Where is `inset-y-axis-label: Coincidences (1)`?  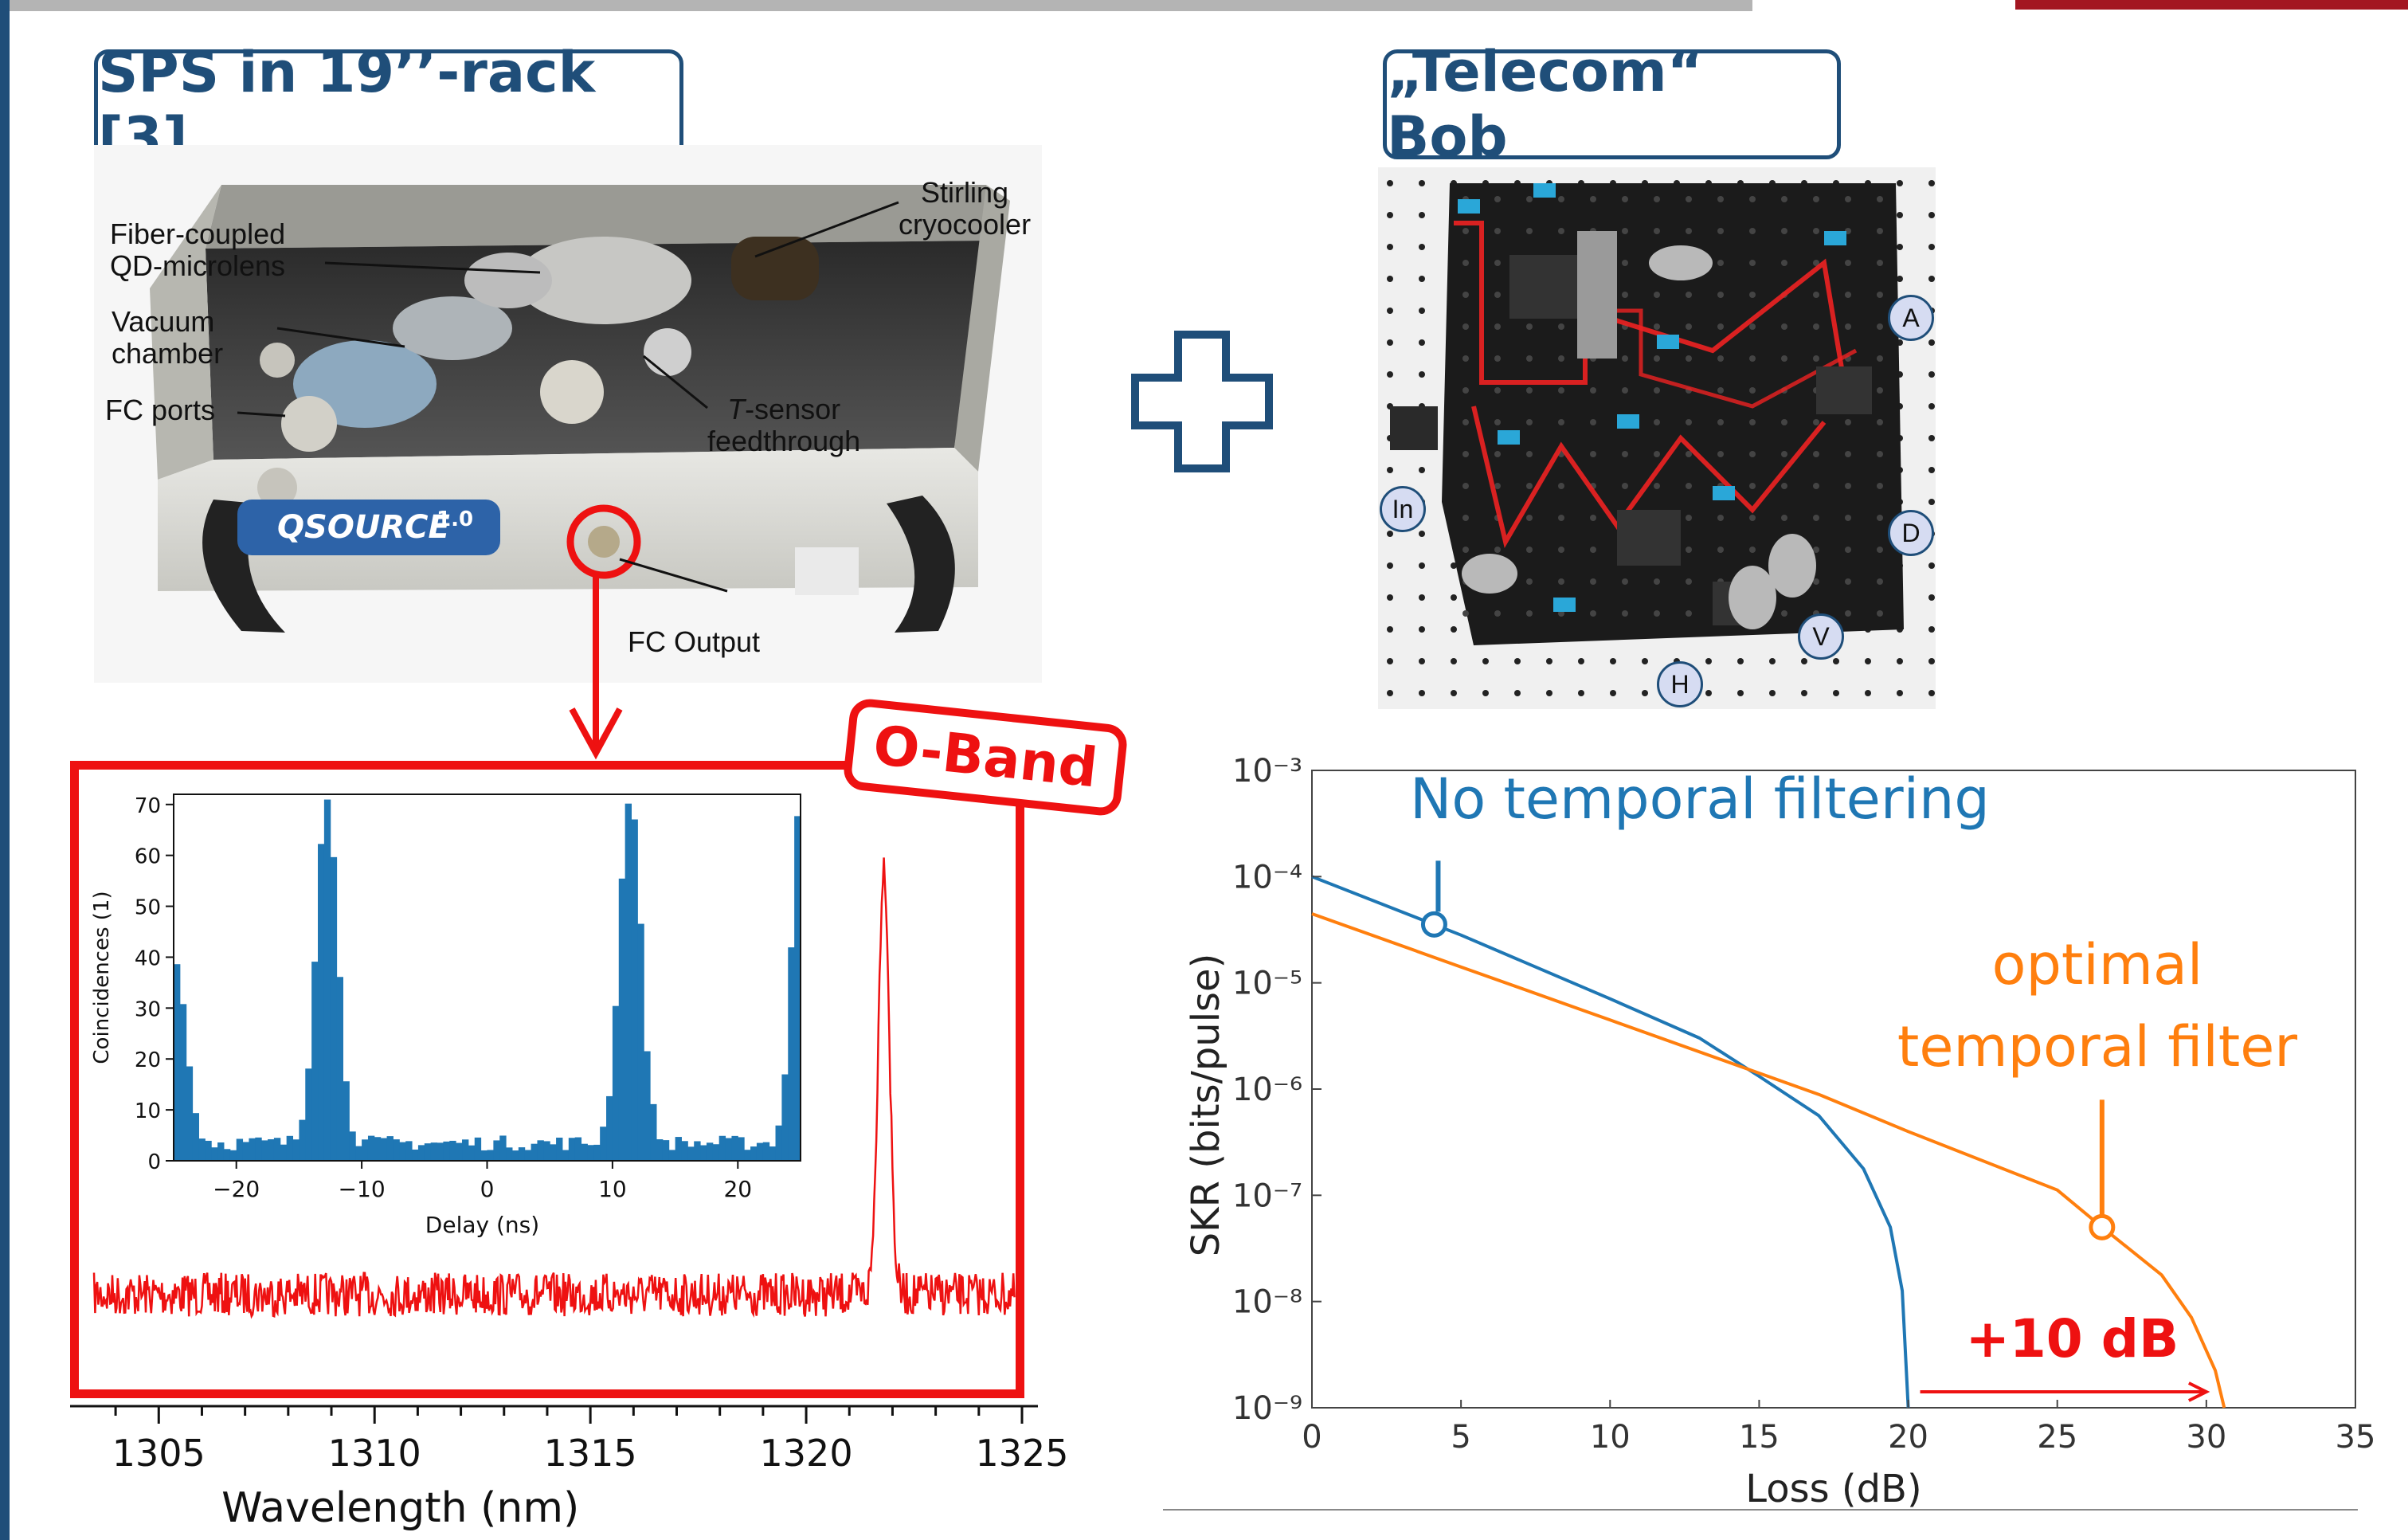
inset-y-axis-label: Coincidences (1) is located at coordinates (102, 977).